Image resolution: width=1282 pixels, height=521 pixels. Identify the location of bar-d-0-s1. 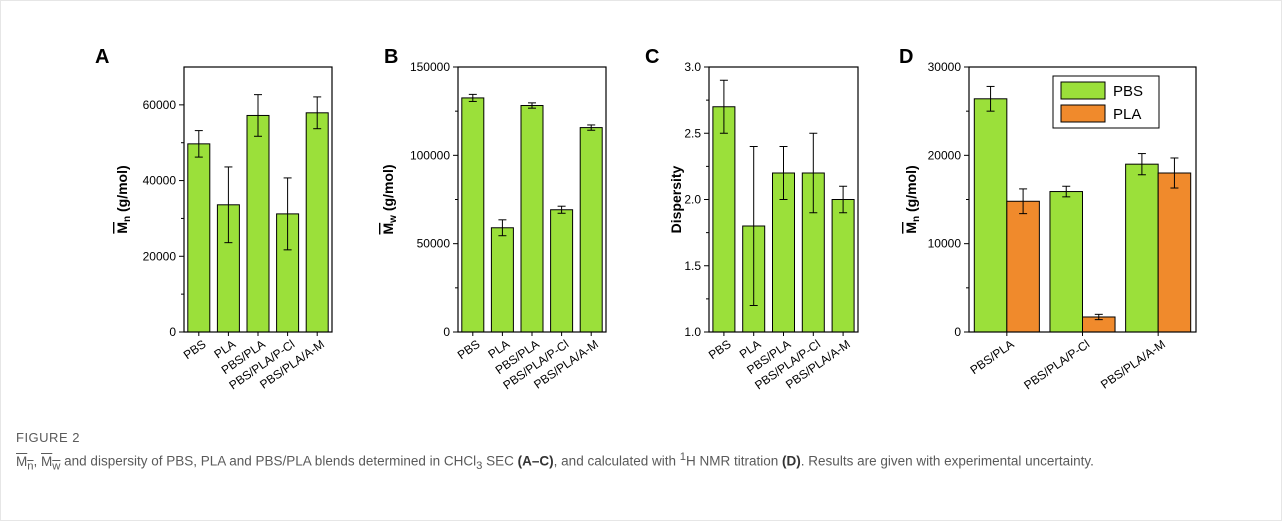
(1023, 266).